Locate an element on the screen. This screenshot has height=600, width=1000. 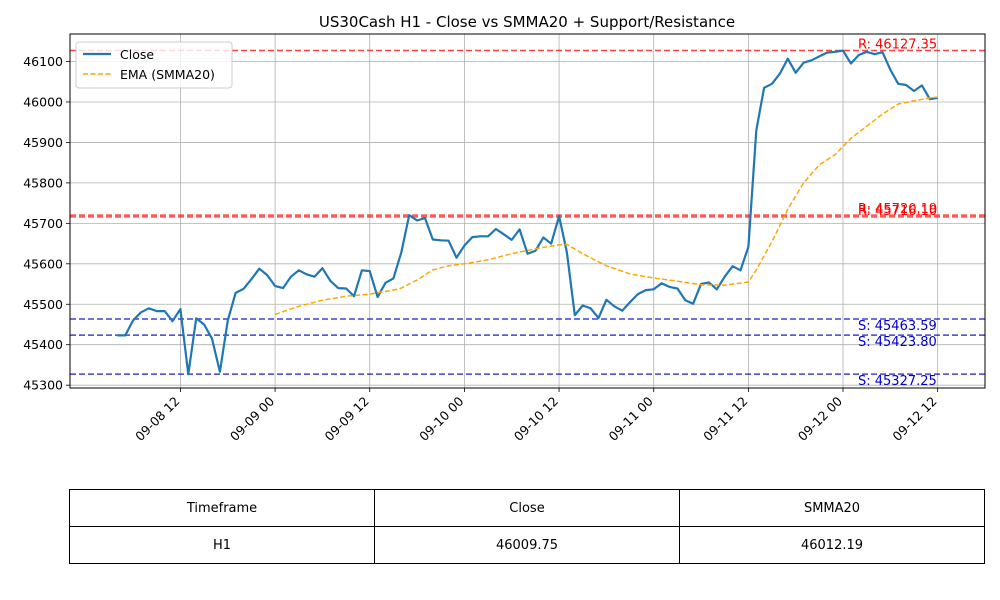
legend: Close EMA (SMMA20) is located at coordinates (154, 65).